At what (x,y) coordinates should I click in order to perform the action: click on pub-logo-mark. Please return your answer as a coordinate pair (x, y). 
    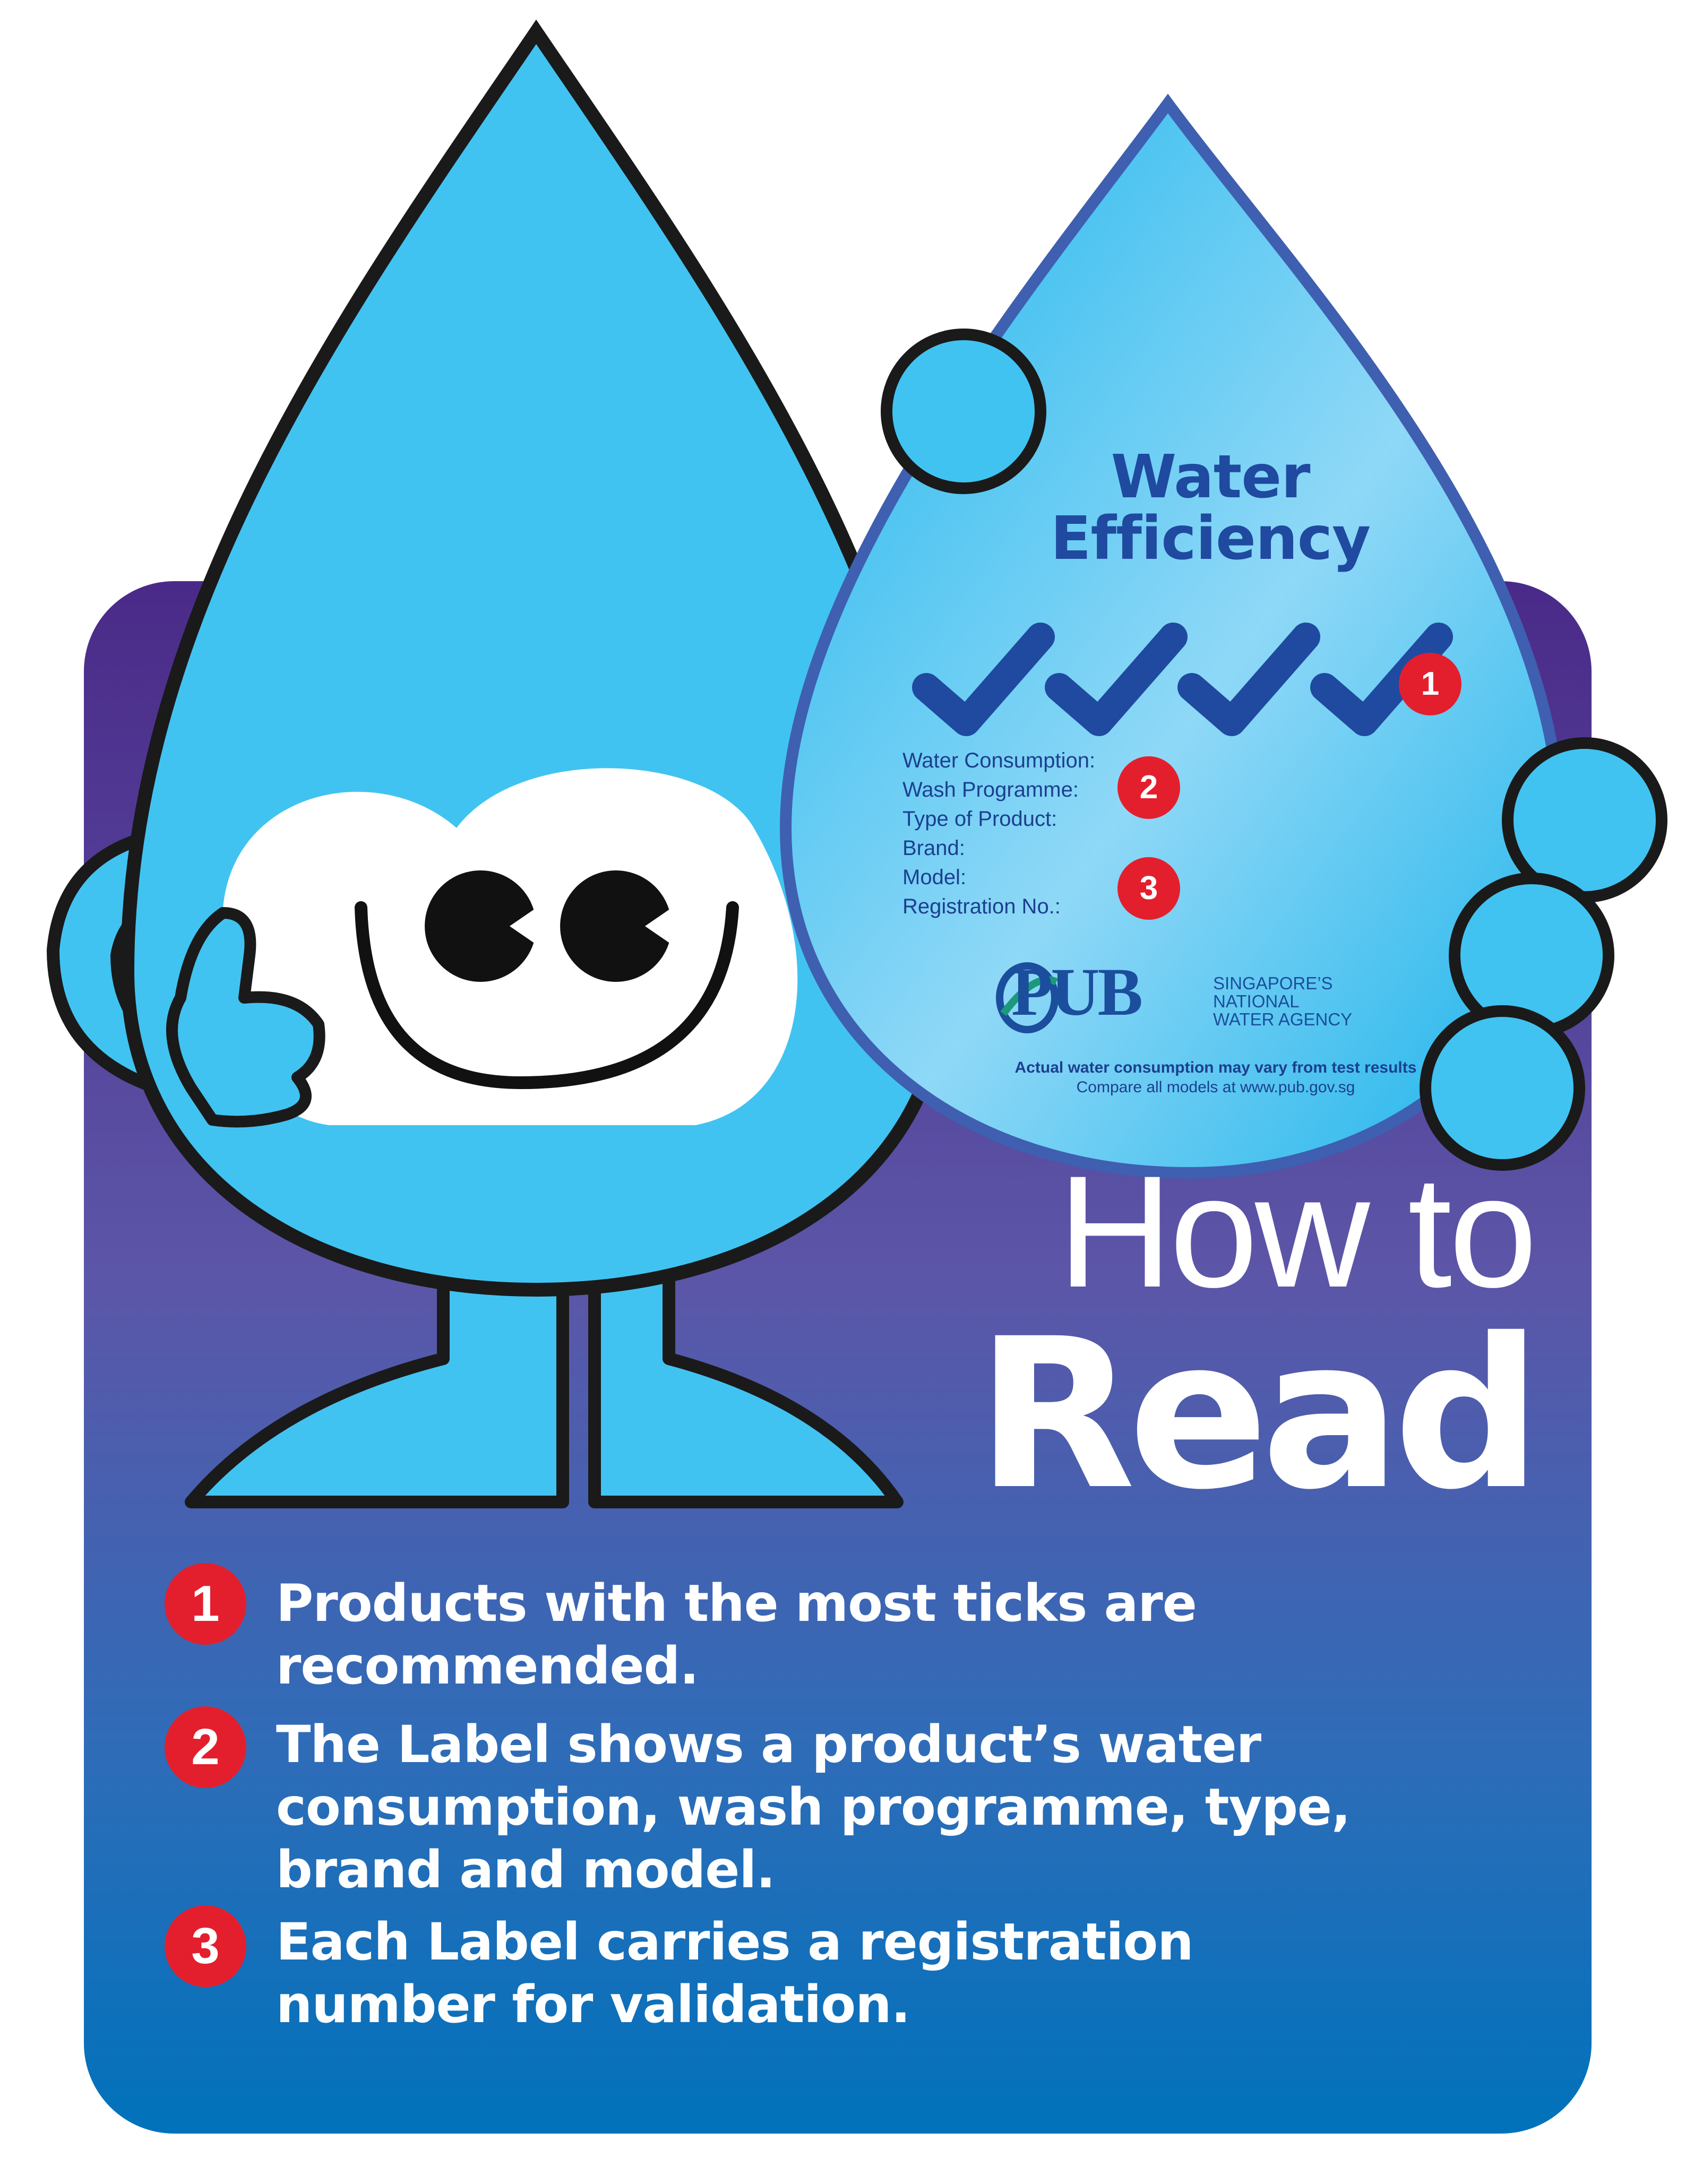
    Looking at the image, I should click on (1027, 997).